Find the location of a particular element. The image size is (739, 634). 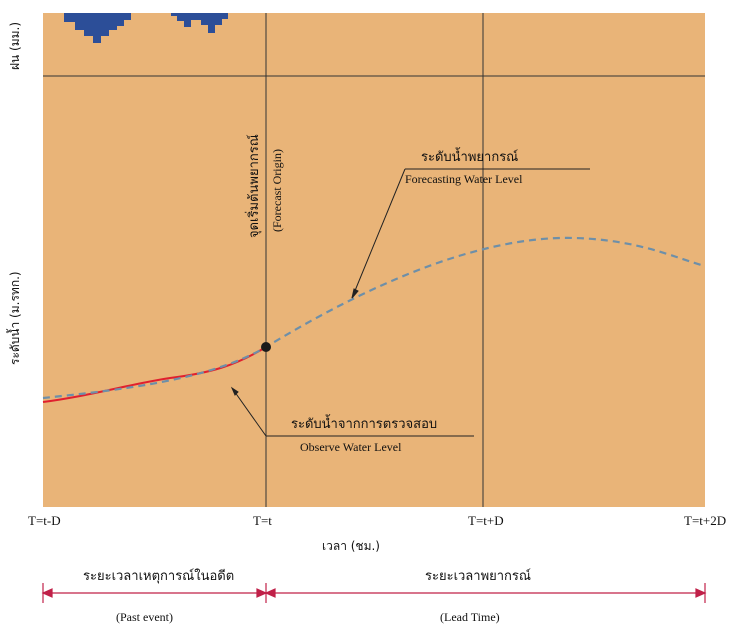

forecast-origin-point is located at coordinates (266, 347).